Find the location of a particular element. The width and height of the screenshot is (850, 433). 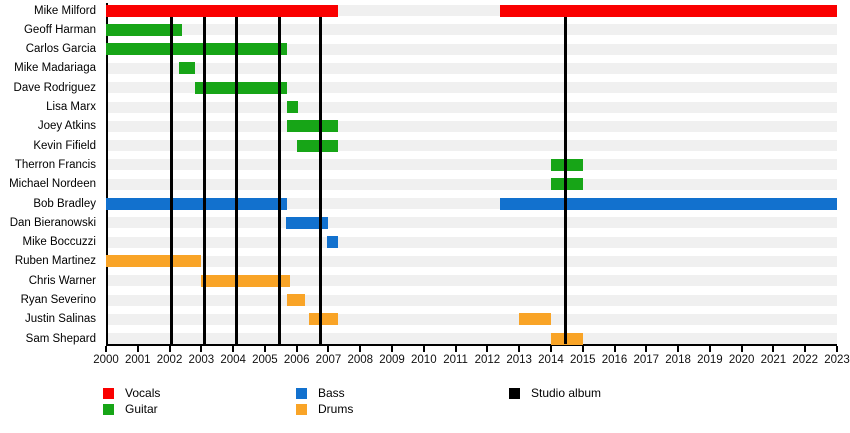

member-label: Justin Salinas is located at coordinates (60, 319).